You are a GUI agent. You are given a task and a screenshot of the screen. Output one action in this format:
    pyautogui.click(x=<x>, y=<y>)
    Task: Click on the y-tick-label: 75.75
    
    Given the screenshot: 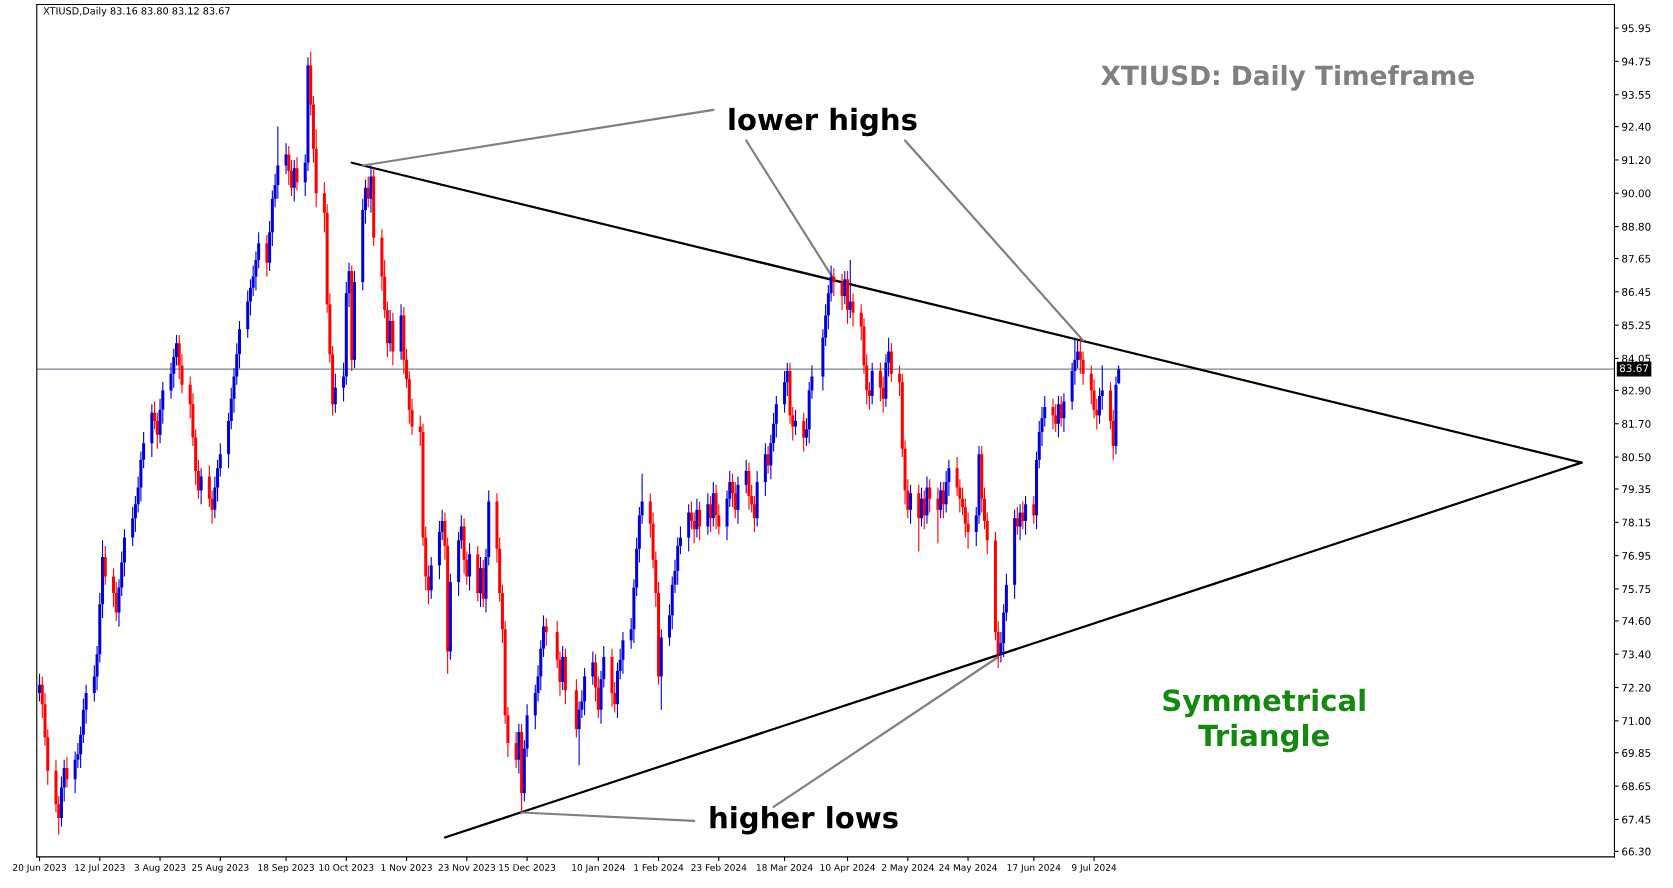 What is the action you would take?
    pyautogui.click(x=1636, y=589)
    